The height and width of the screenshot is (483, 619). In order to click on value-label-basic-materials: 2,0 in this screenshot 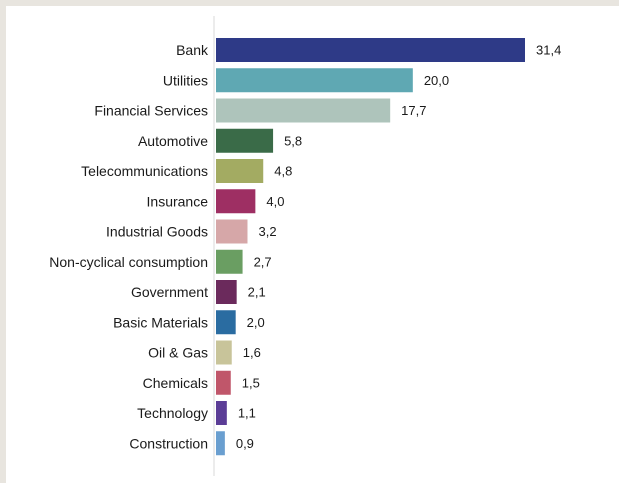, I will do `click(256, 322)`.